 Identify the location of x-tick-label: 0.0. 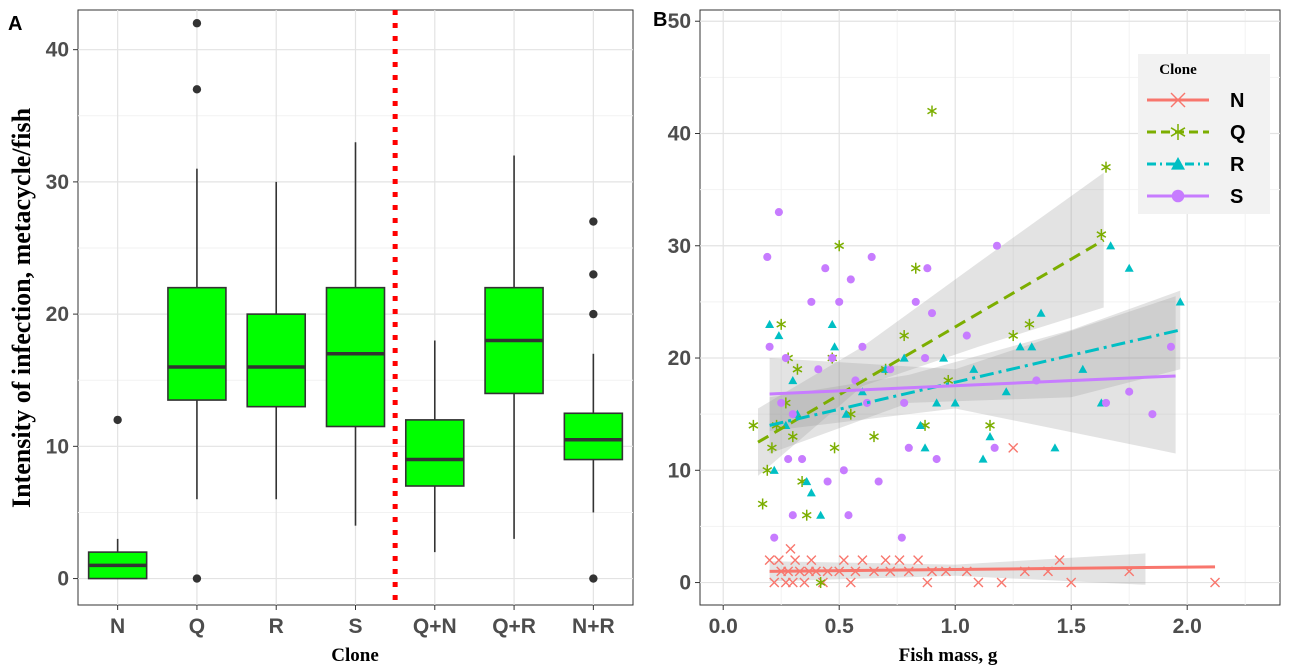
(723, 626).